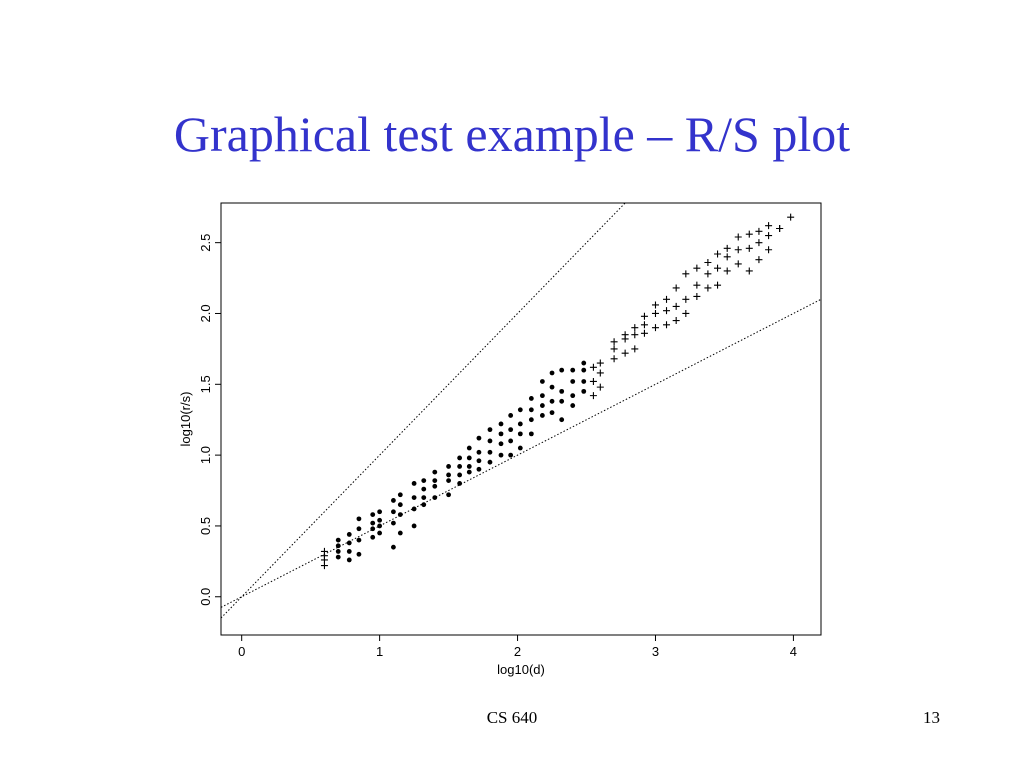 Image resolution: width=1024 pixels, height=768 pixels. Describe the element at coordinates (931, 717) in the screenshot. I see `footer-page-number: 13` at that location.